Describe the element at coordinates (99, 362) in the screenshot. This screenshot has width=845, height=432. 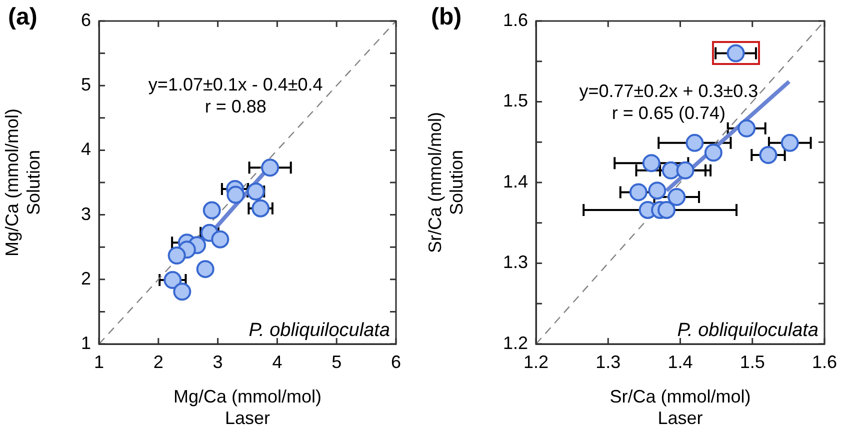
I see `x-tick-label: 1` at that location.